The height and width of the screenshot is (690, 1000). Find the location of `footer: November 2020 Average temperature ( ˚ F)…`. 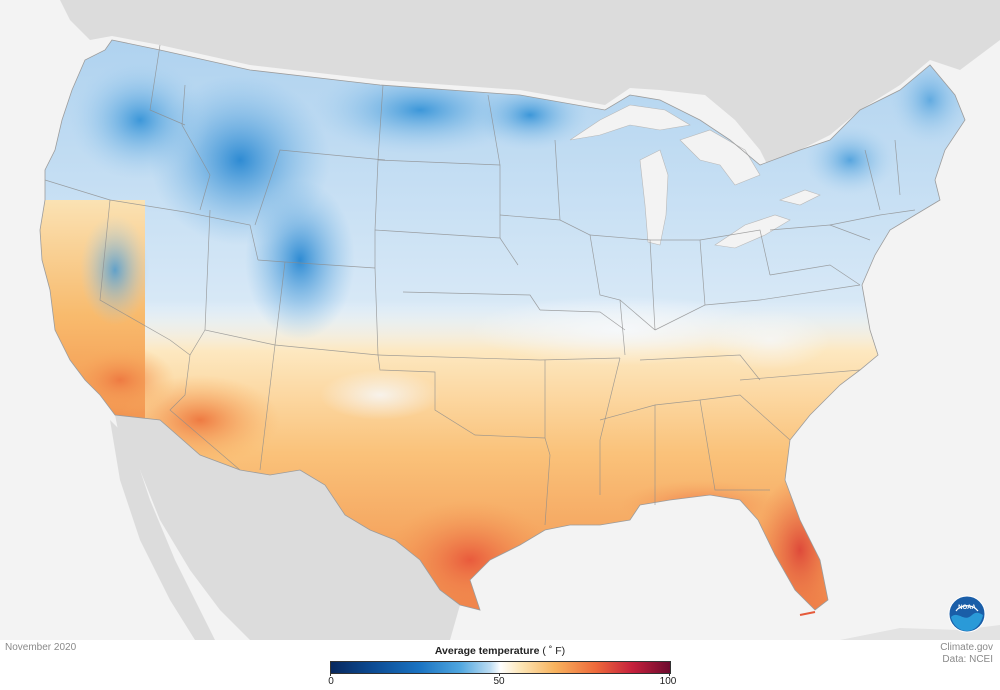

footer: November 2020 Average temperature ( ˚ F)… is located at coordinates (500, 665).